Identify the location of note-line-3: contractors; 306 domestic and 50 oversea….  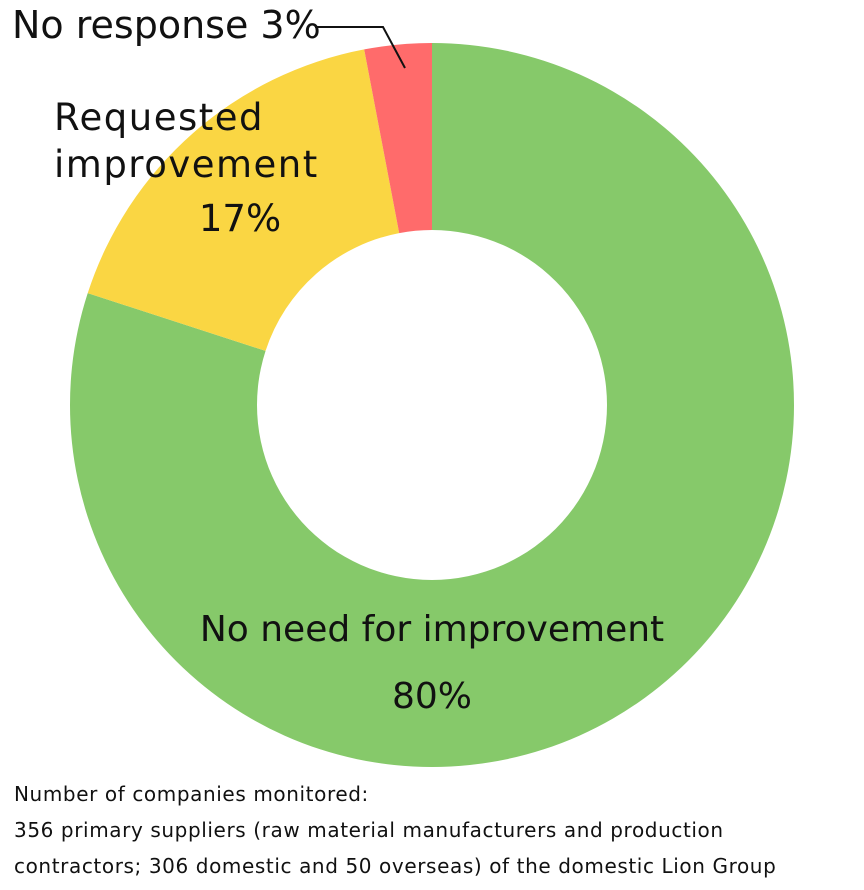
(395, 866).